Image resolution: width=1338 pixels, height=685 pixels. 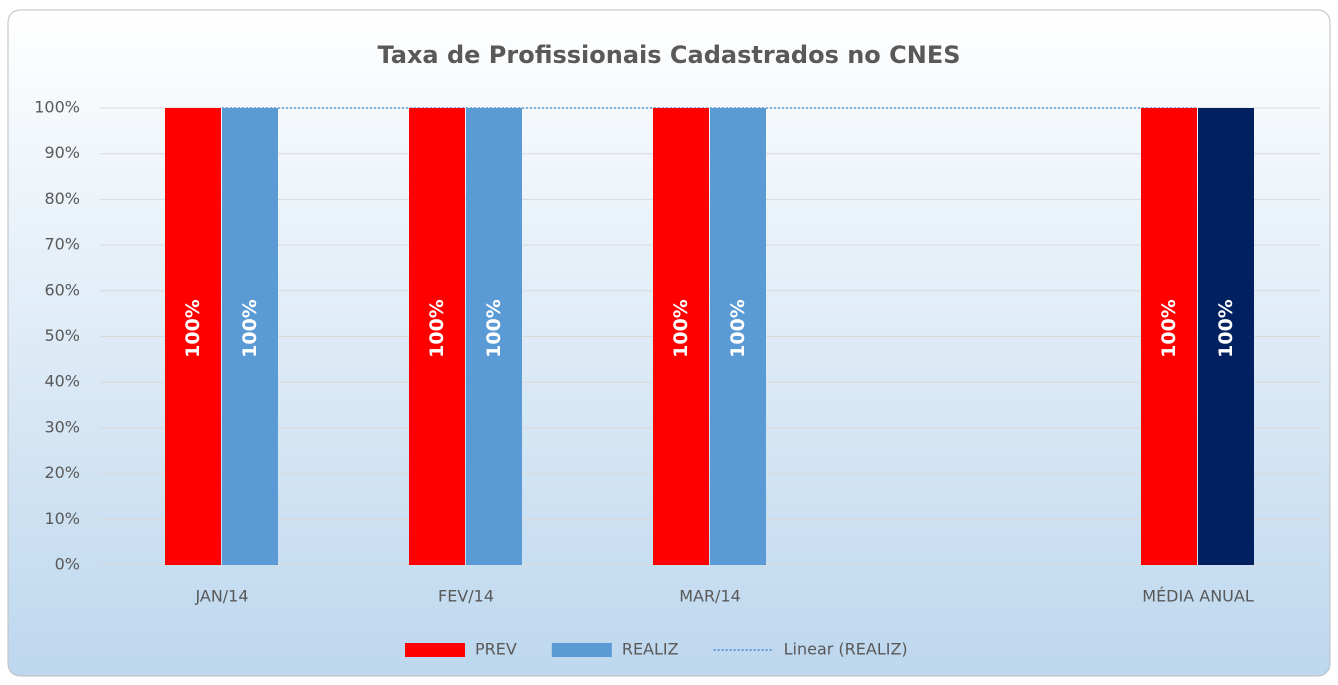 I want to click on legend-item: Linear (REALIZ), so click(x=810, y=649).